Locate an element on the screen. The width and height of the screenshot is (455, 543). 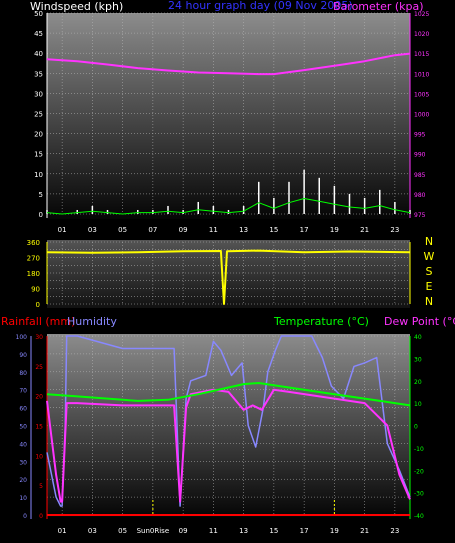
barometer-axis-label: Barometer (kpa) is located at coordinates (378, 6).